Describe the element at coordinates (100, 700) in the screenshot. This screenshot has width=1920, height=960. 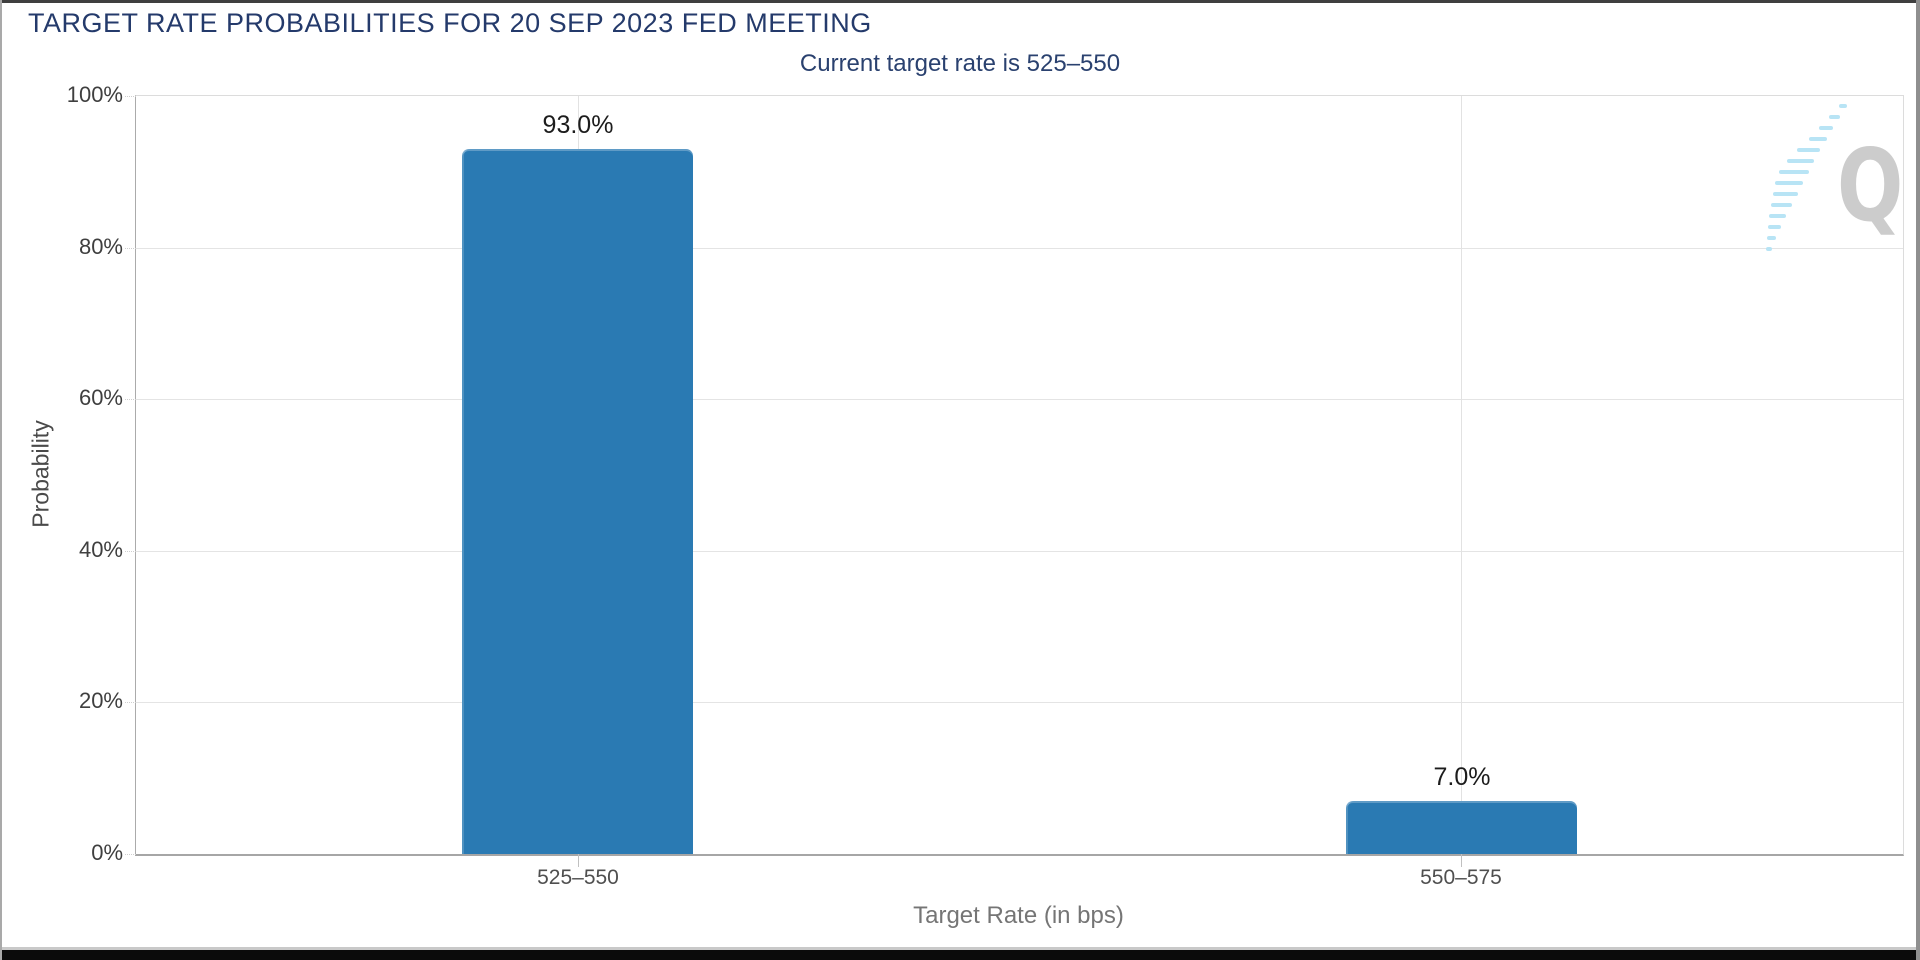
I see `y-axis-tick-label: 20%` at that location.